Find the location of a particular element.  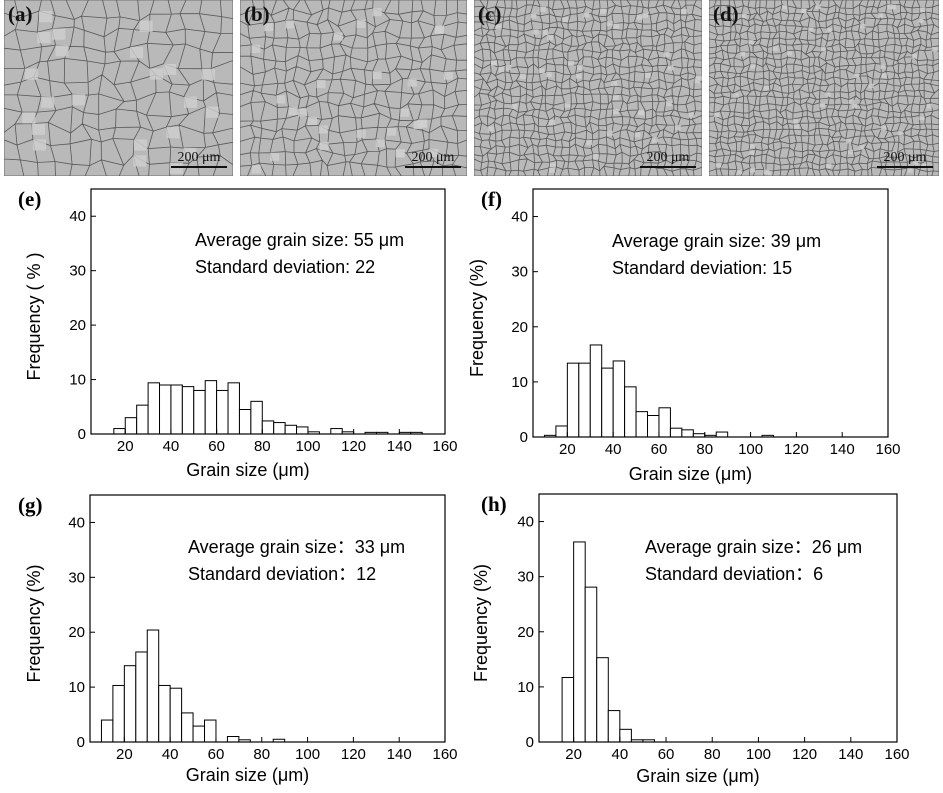

x-tick-label: 140 is located at coordinates (842, 449).